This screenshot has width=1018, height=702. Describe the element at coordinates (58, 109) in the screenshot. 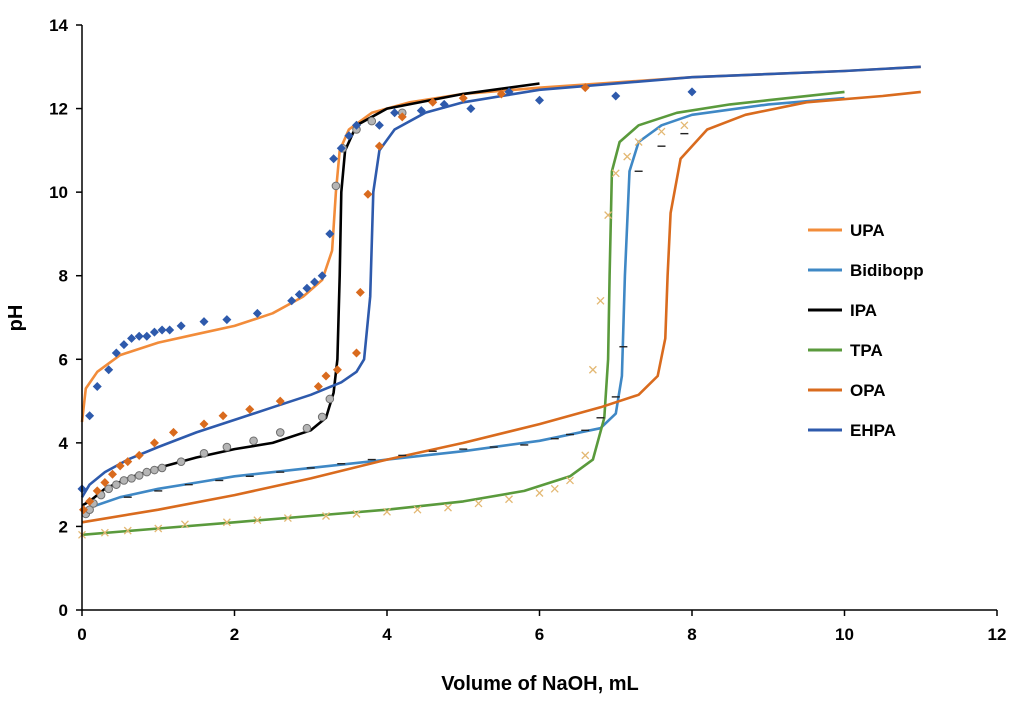

I see `y-tick-label: 12` at that location.